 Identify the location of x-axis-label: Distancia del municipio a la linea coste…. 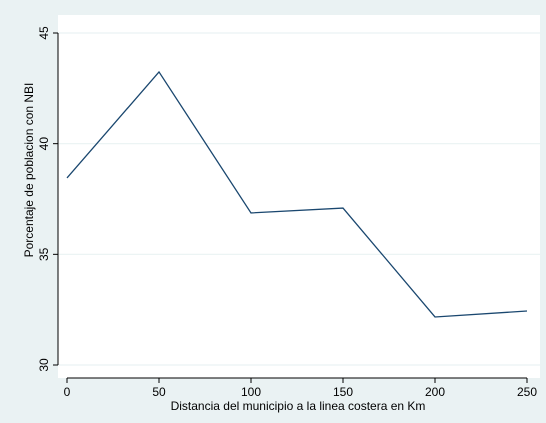
(298, 406).